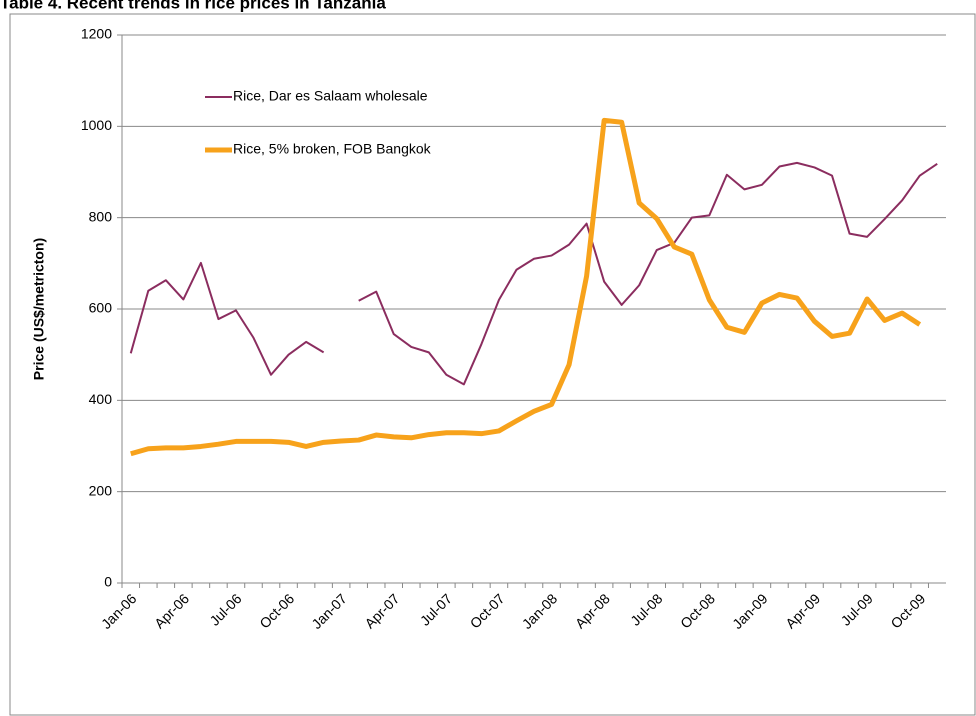 The width and height of the screenshot is (976, 716). What do you see at coordinates (101, 308) in the screenshot?
I see `y-tick-label: 600` at bounding box center [101, 308].